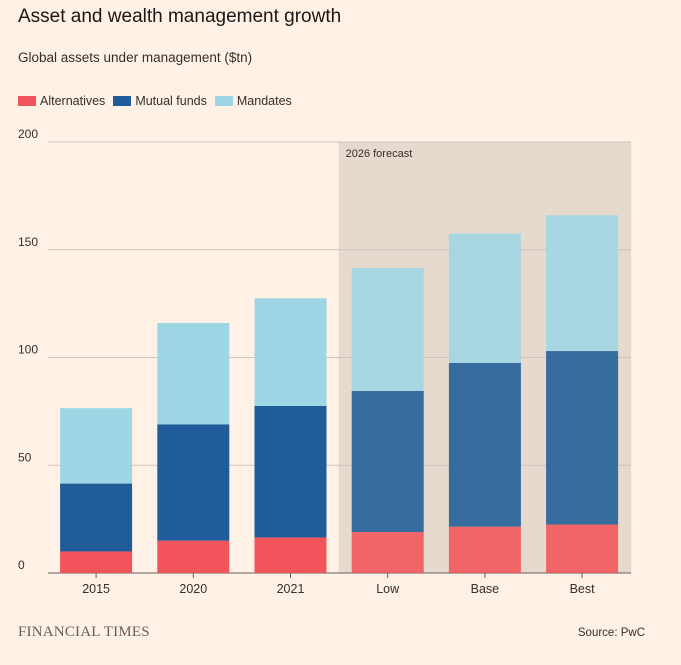  Describe the element at coordinates (290, 352) in the screenshot. I see `bar-mandates-2021` at that location.